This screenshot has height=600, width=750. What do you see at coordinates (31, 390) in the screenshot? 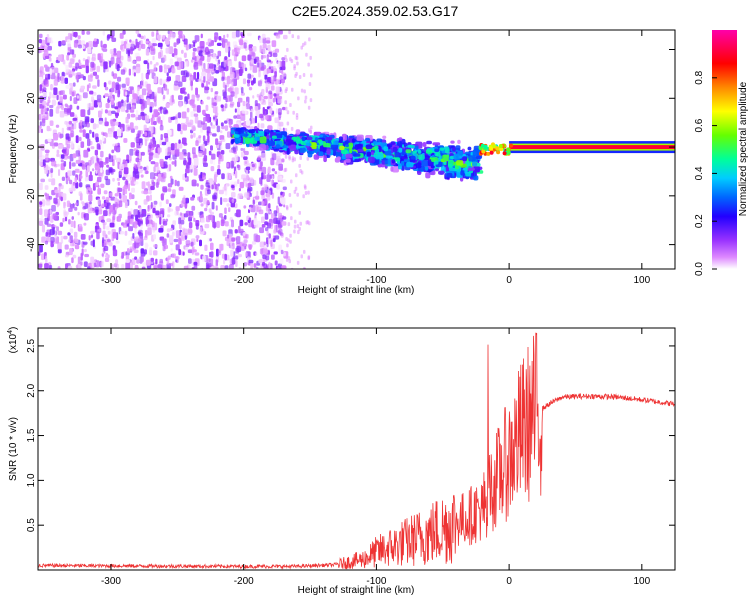
I see `y-tick-label: 2.0` at bounding box center [31, 390].